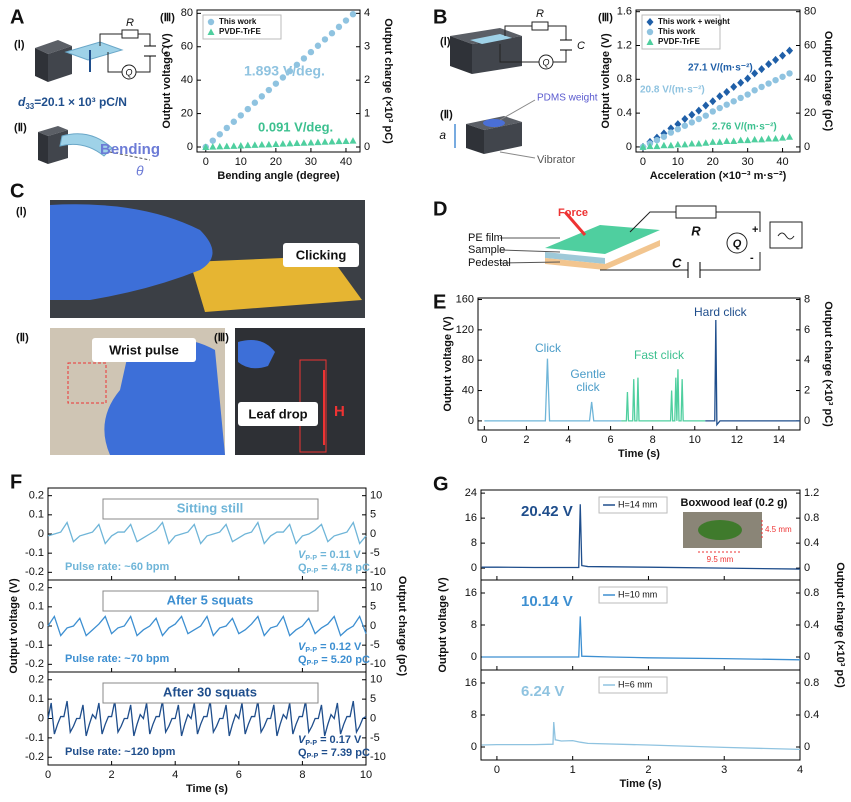  I want to click on y-tick-label: 1.2, so click(624, 45).